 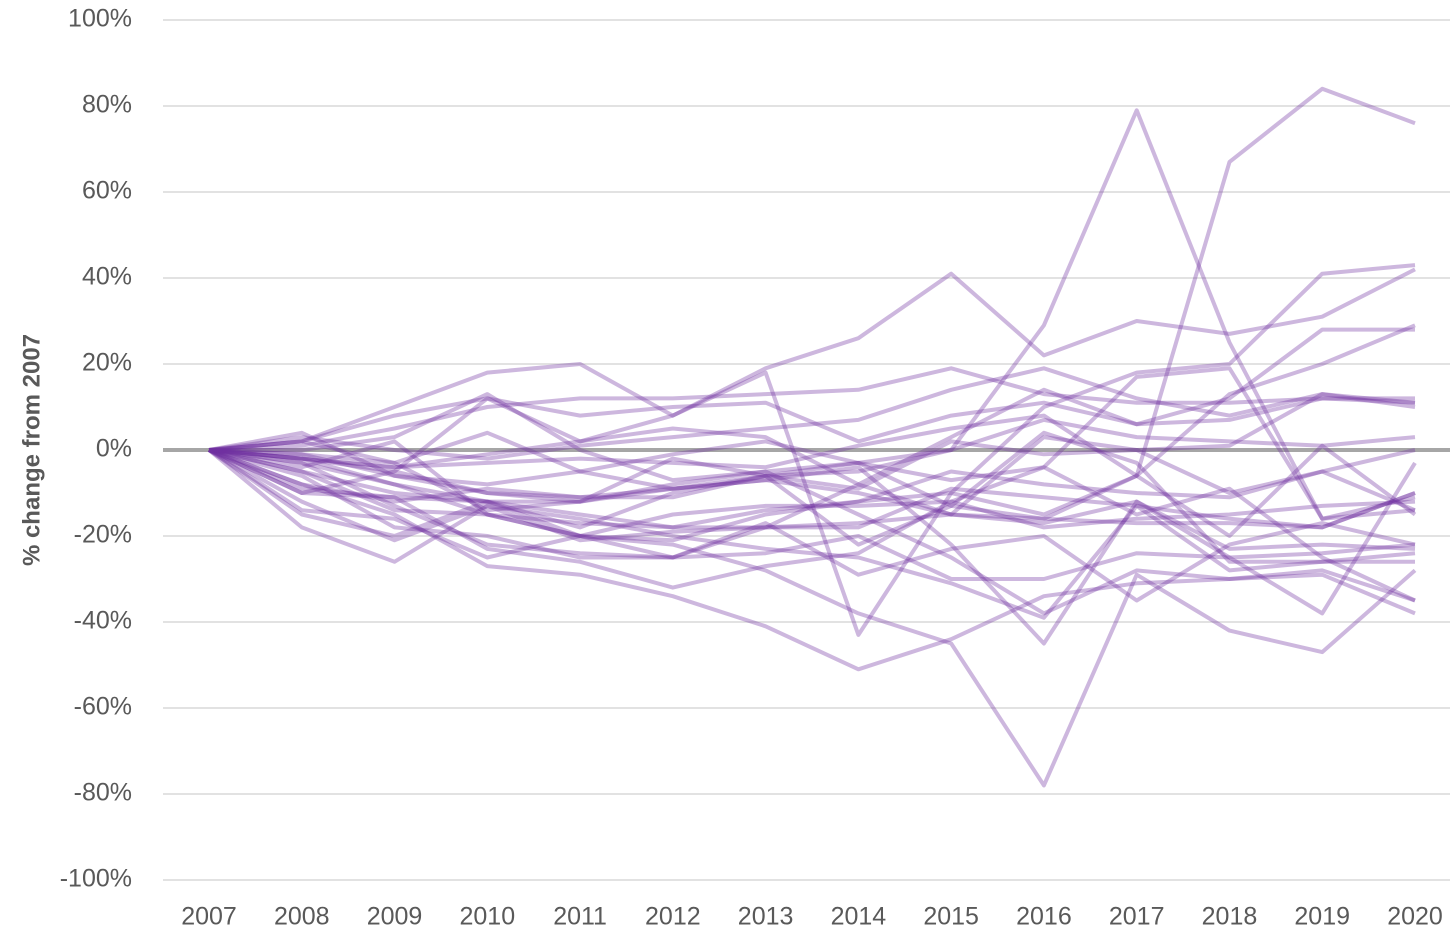 I want to click on x-tick-label: 2018, so click(x=1230, y=917).